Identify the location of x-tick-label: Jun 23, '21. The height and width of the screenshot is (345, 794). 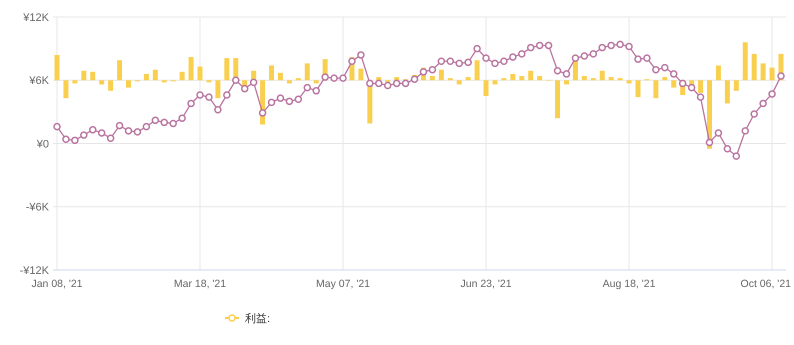
(486, 284).